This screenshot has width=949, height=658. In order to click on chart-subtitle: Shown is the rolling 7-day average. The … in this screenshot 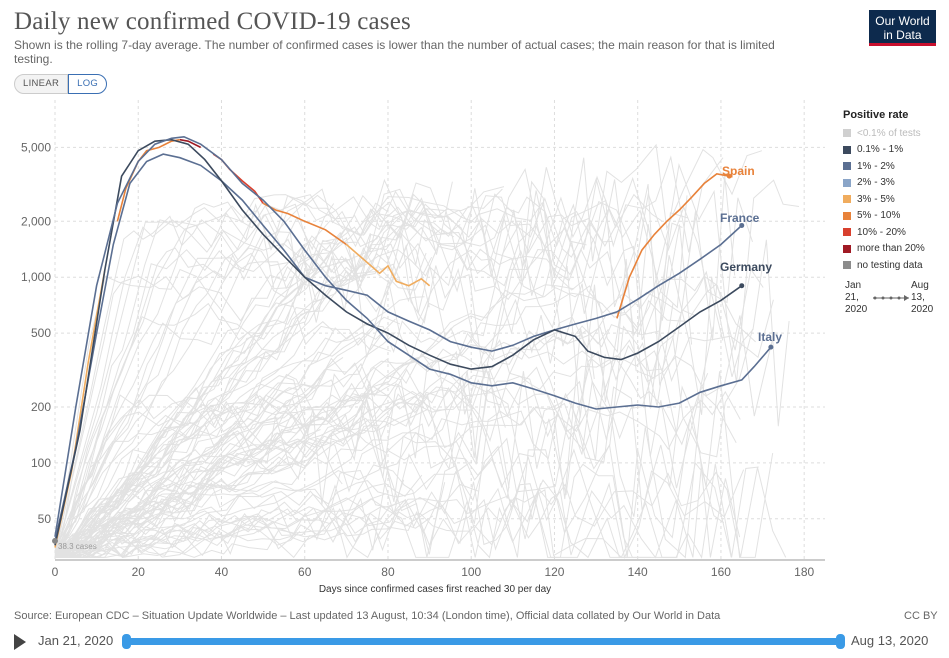, I will do `click(394, 52)`.